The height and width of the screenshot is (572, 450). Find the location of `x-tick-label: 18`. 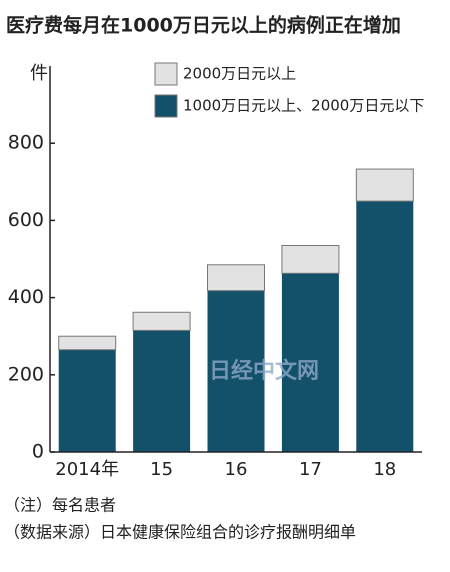

x-tick-label: 18 is located at coordinates (384, 469).